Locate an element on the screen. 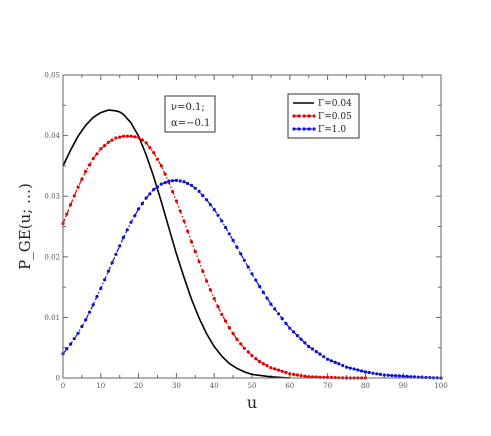 Image resolution: width=491 pixels, height=436 pixels. annotation-frame is located at coordinates (190, 114).